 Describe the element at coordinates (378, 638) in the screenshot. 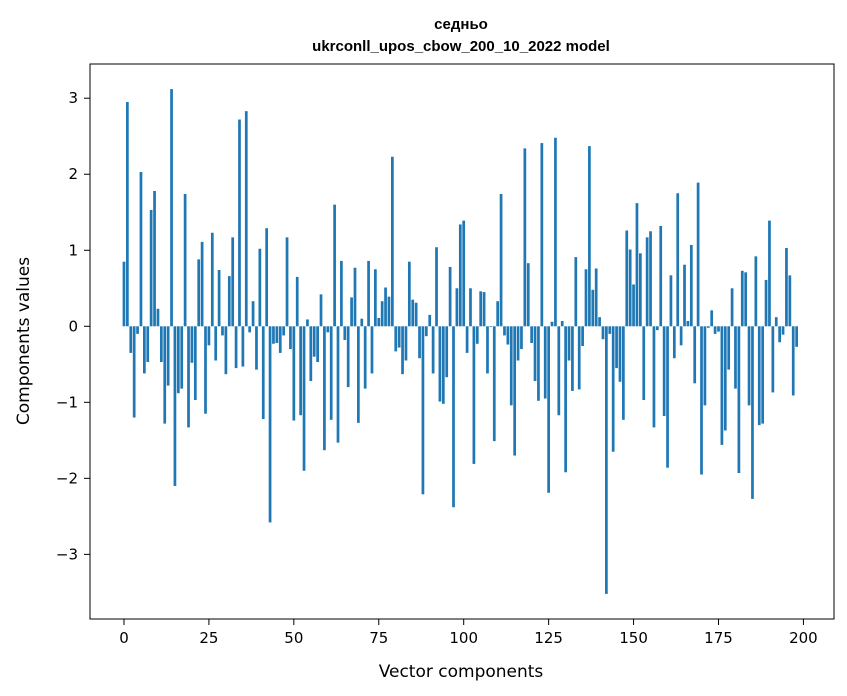

I see `x-tick-label: 75` at that location.